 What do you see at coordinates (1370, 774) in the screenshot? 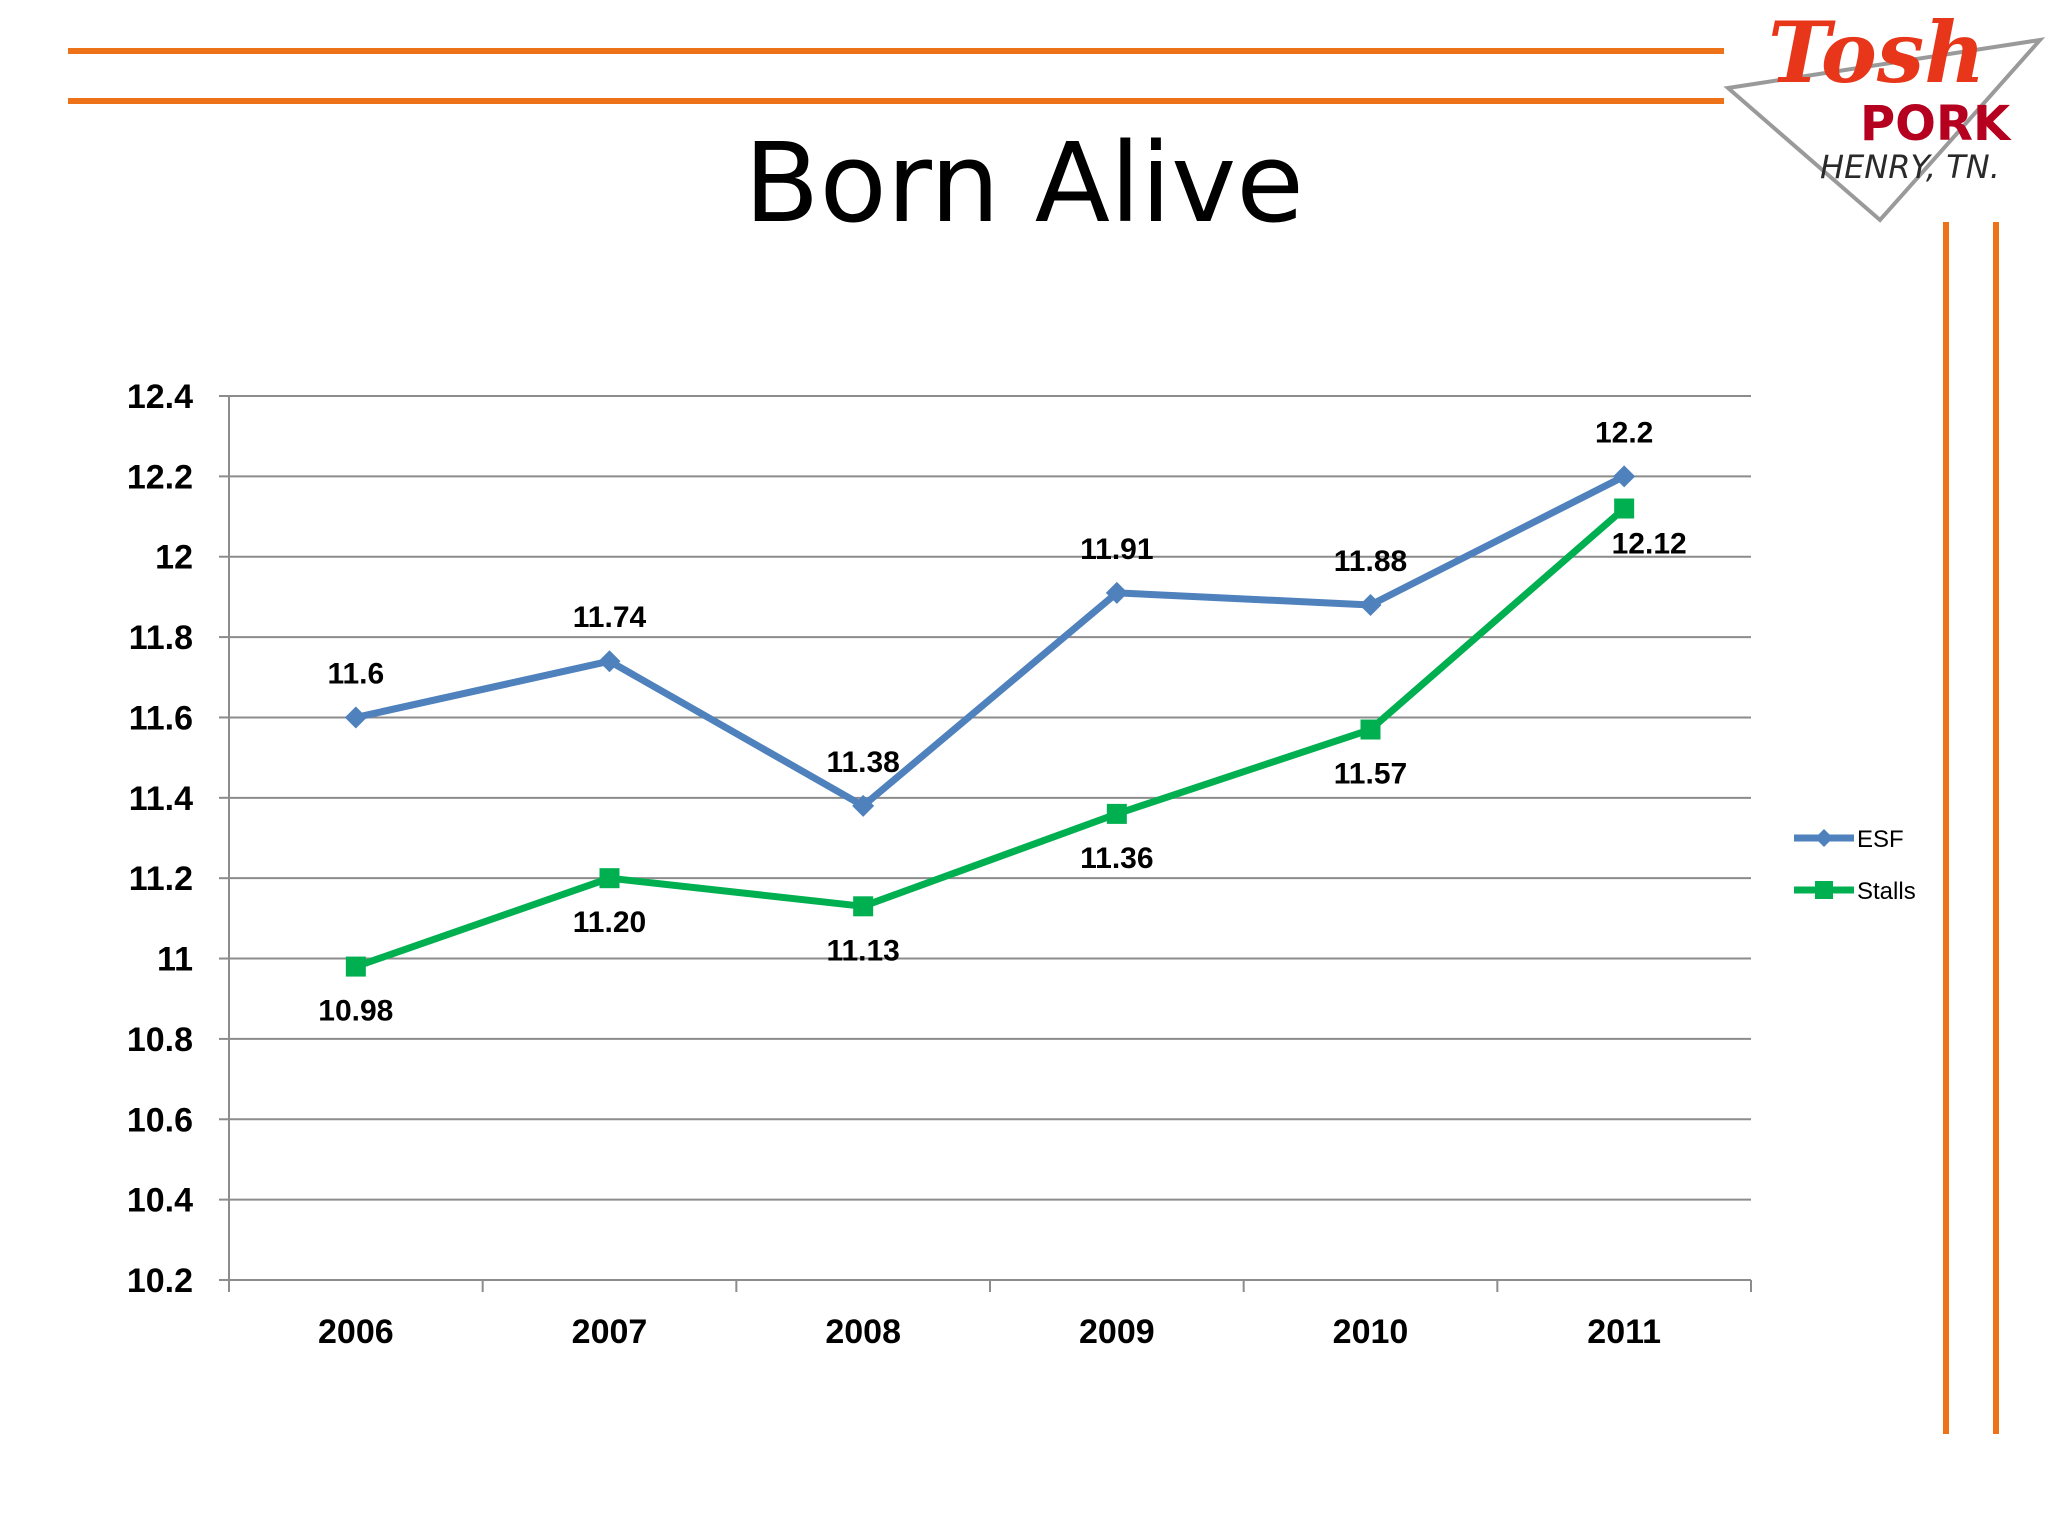
I see `data-label-stalls: 11.57` at bounding box center [1370, 774].